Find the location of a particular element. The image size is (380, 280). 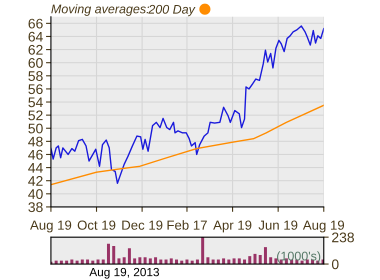

y-tick-label: 60 is located at coordinates (35, 63).